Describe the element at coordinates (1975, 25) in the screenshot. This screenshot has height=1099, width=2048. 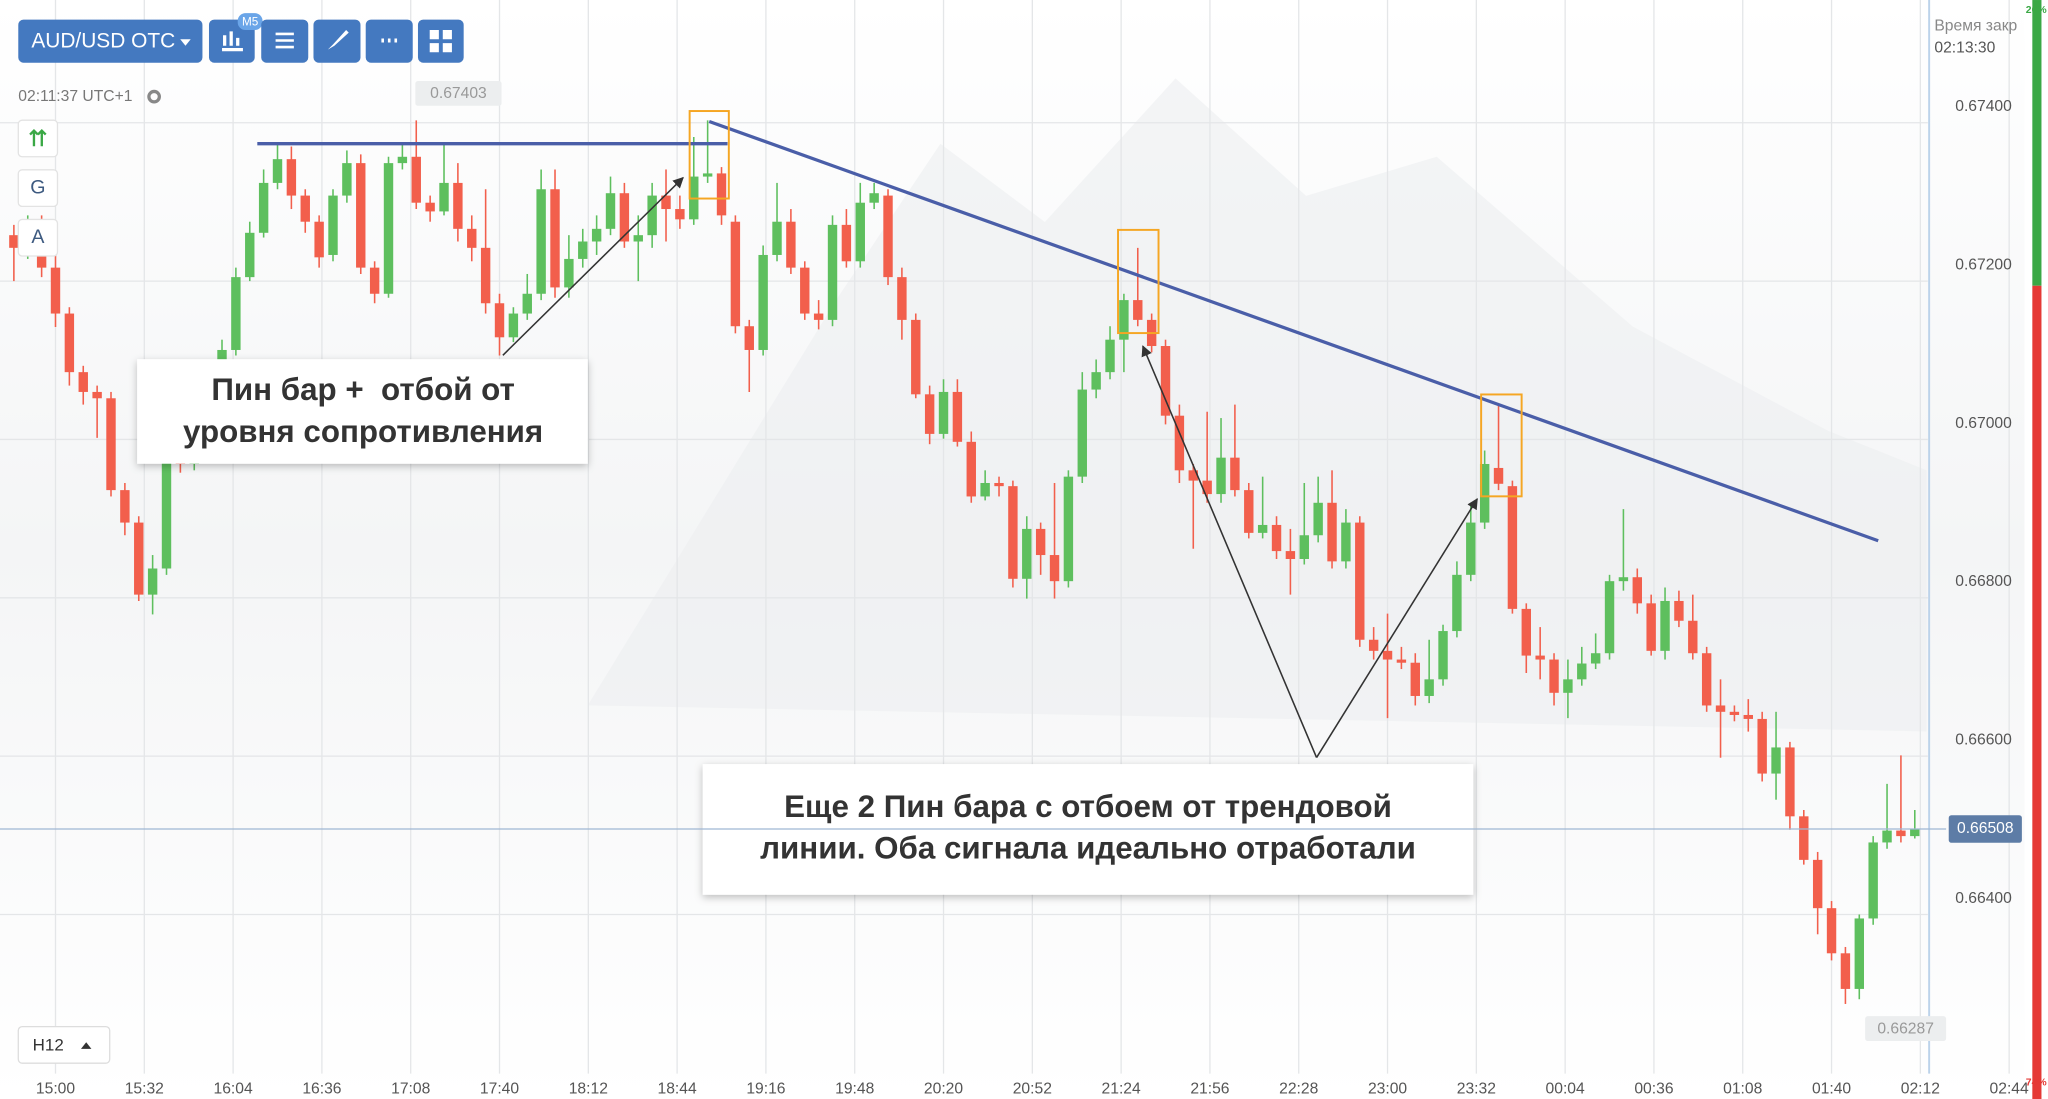
I see `expiry-label: Время закр` at that location.